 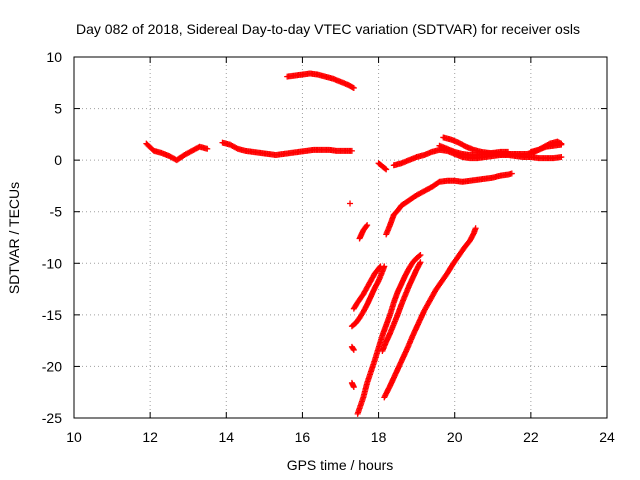 I want to click on x-tick-label: 12, so click(x=150, y=437).